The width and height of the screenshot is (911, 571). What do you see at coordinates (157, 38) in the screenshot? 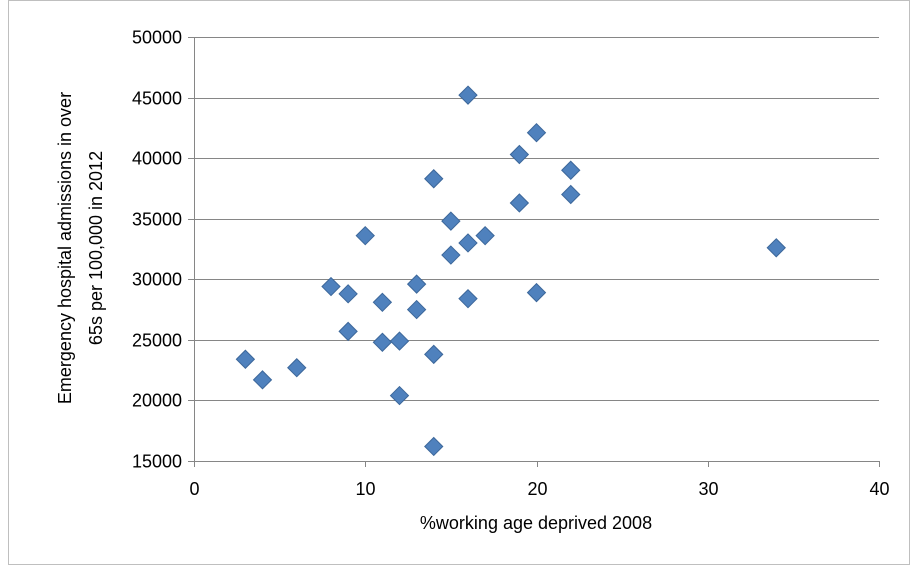
I see `y-tick-label: 50000` at bounding box center [157, 38].